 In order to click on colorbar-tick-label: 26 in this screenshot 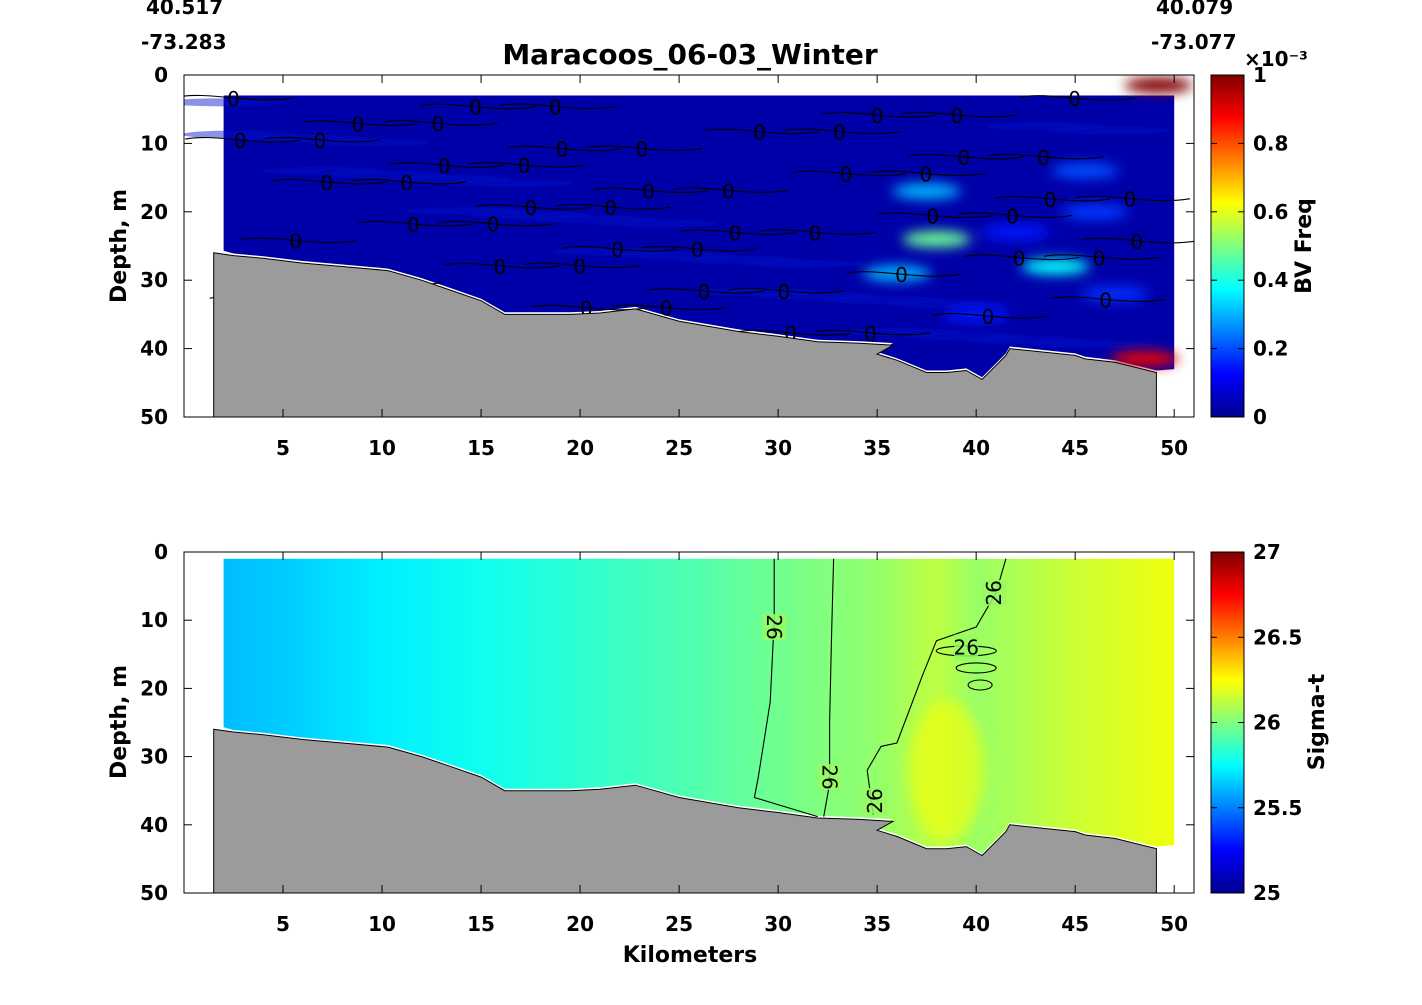, I will do `click(1267, 723)`.